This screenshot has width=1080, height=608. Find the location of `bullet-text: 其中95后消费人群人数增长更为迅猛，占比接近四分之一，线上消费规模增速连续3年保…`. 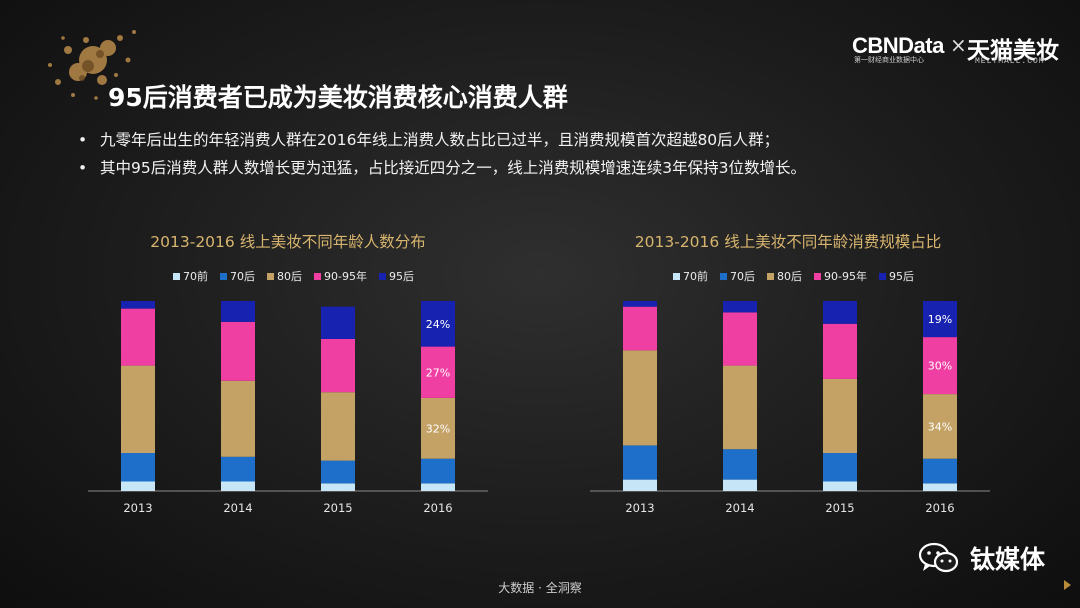

bullet-text: 其中95后消费人群人数增长更为迅猛，占比接近四分之一，线上消费规模增速连续3年保… is located at coordinates (453, 168).